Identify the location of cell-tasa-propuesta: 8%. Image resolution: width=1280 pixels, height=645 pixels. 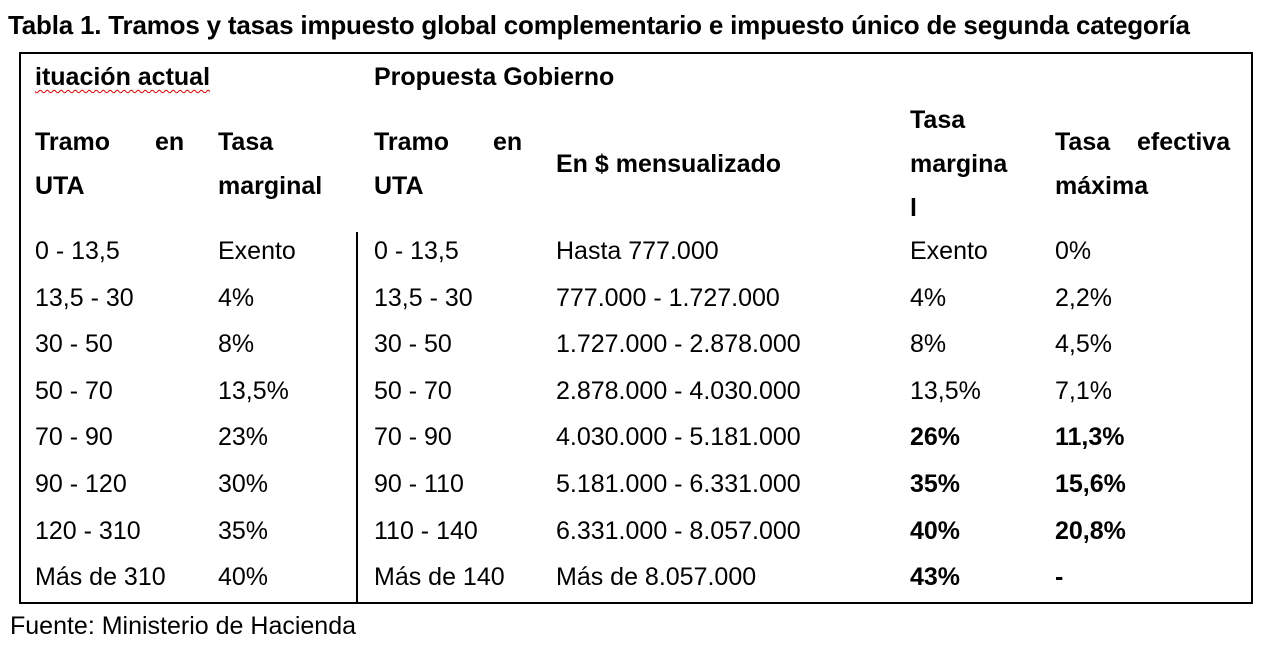
(928, 344).